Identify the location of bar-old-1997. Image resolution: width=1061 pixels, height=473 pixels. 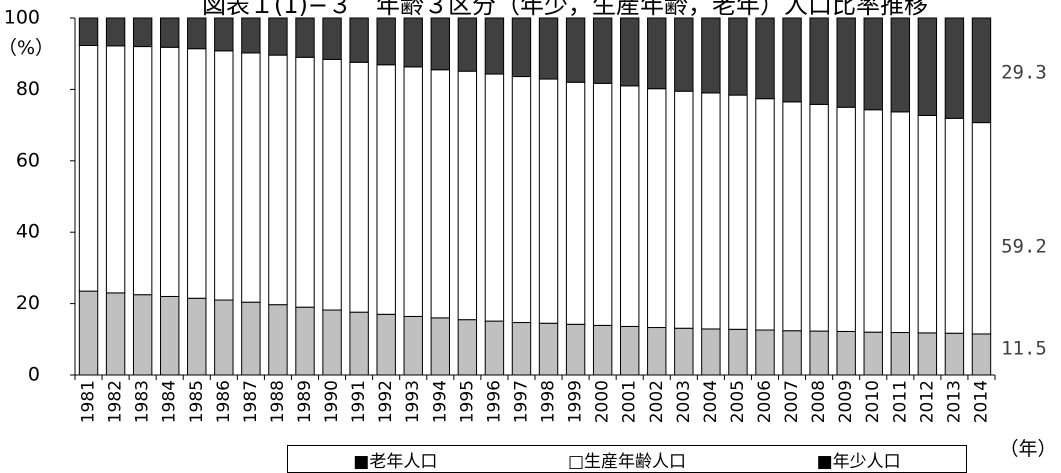
(521, 47).